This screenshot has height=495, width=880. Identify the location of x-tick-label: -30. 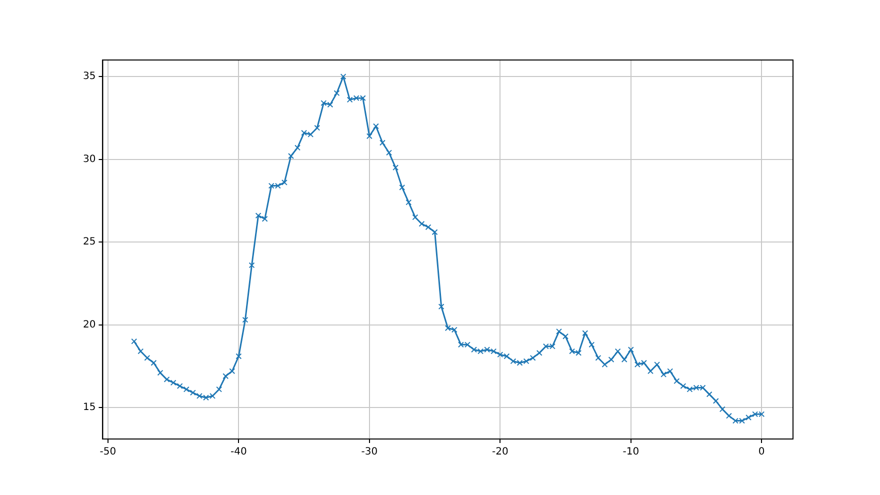
(369, 452).